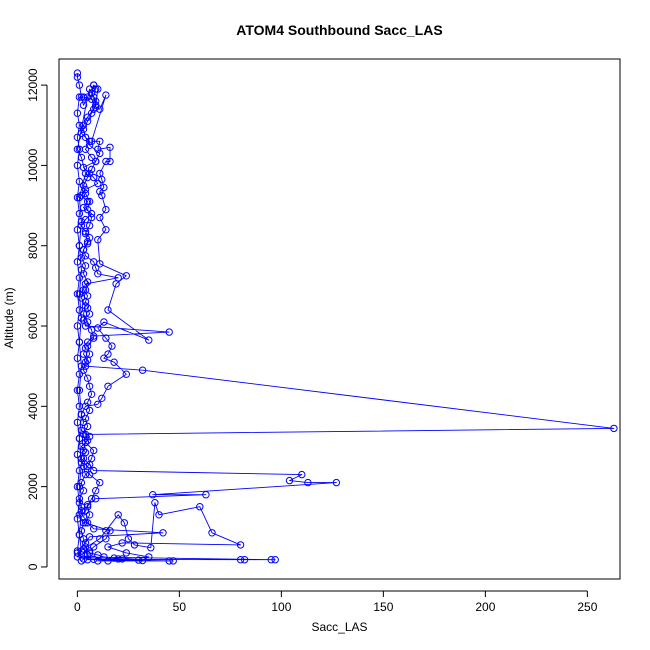  Describe the element at coordinates (180, 607) in the screenshot. I see `x-tick-label: 50` at that location.